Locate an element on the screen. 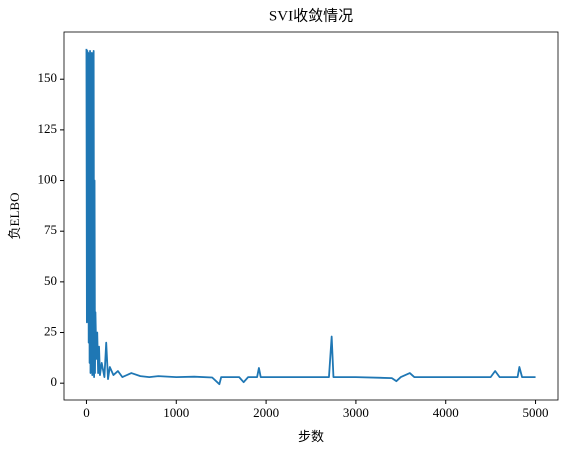 The width and height of the screenshot is (568, 461). y-tick-label: 25 is located at coordinates (50, 331).